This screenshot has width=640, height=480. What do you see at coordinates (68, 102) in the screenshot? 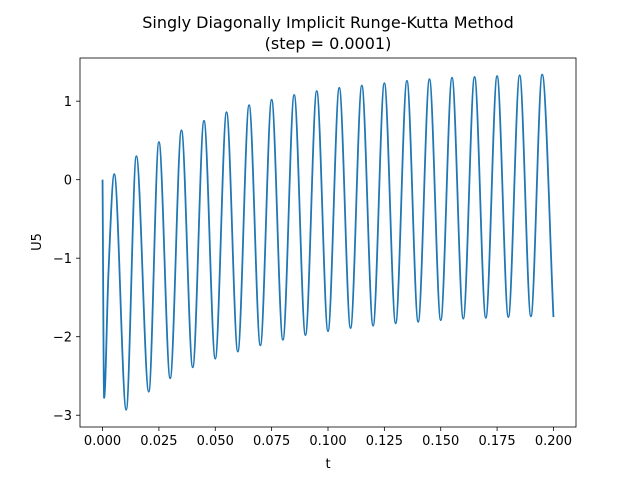
I see `y-tick-label: 1` at bounding box center [68, 102].